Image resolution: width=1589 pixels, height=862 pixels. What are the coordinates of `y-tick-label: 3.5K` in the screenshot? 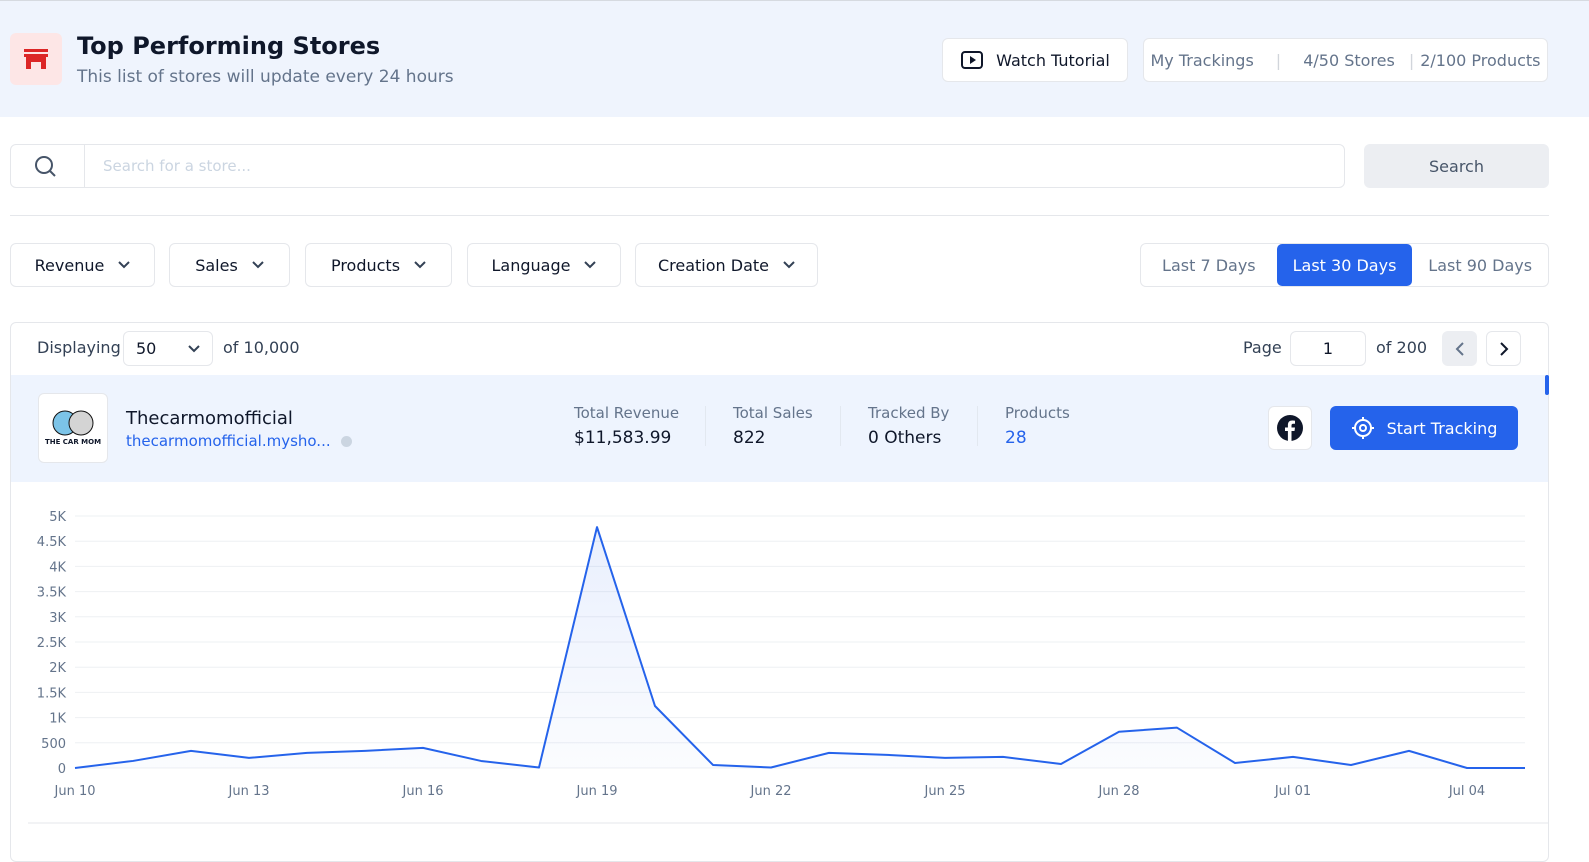 It's located at (52, 593).